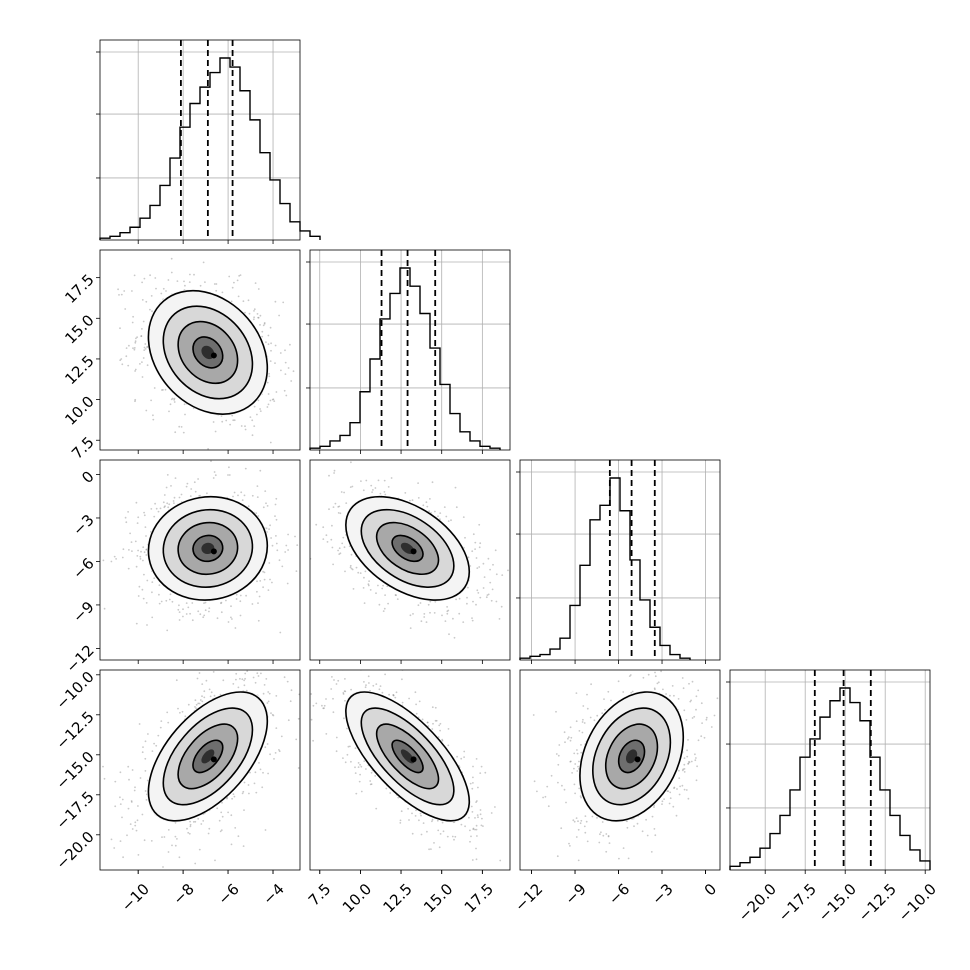 The image size is (970, 970). Describe the element at coordinates (438, 898) in the screenshot. I see `x-tick-label: 15.0` at that location.